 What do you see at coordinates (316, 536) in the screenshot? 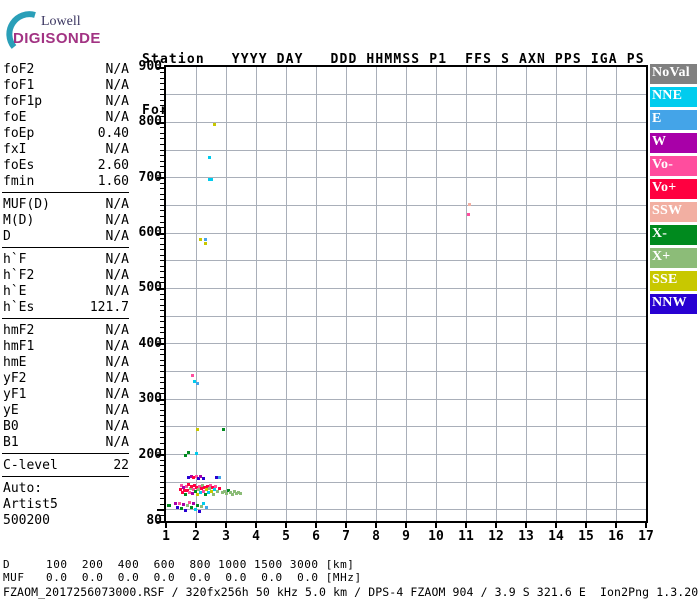
I see `x-axis-tick-label: 6` at bounding box center [316, 536].